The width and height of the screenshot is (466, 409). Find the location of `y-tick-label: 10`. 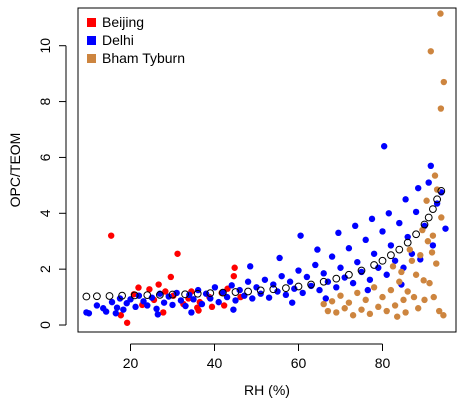

y-tick-label: 10 is located at coordinates (45, 46).